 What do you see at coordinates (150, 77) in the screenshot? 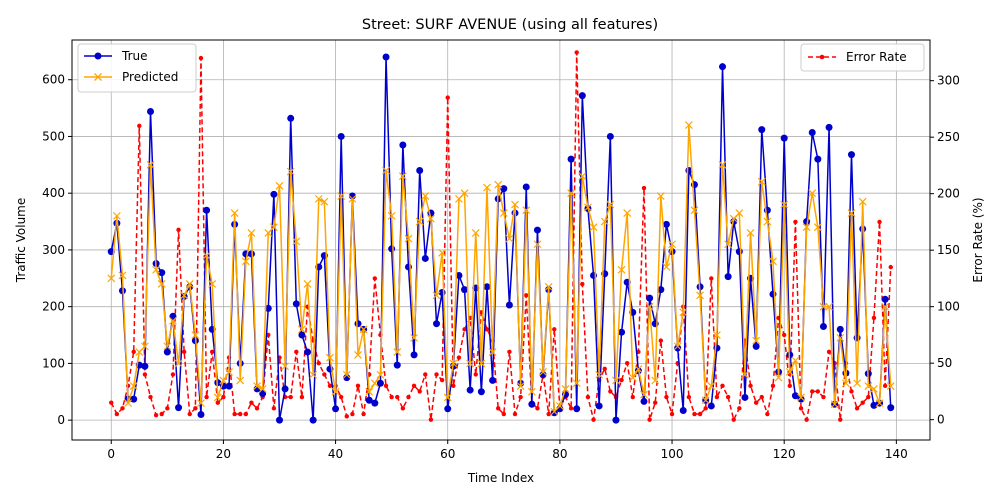
I see `legend-predicted-label: Predicted` at bounding box center [150, 77].